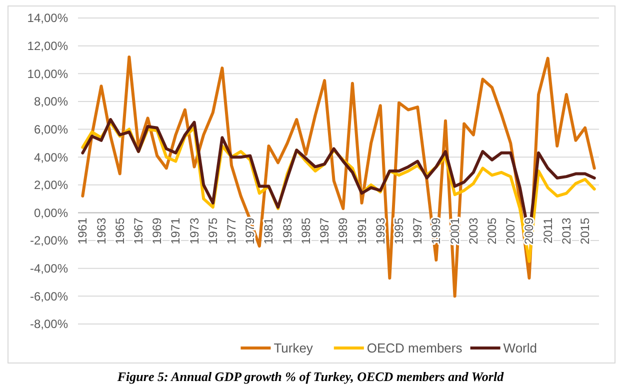 This screenshot has height=387, width=621. Describe the element at coordinates (138, 230) in the screenshot. I see `x-tick-label: 1967` at that location.